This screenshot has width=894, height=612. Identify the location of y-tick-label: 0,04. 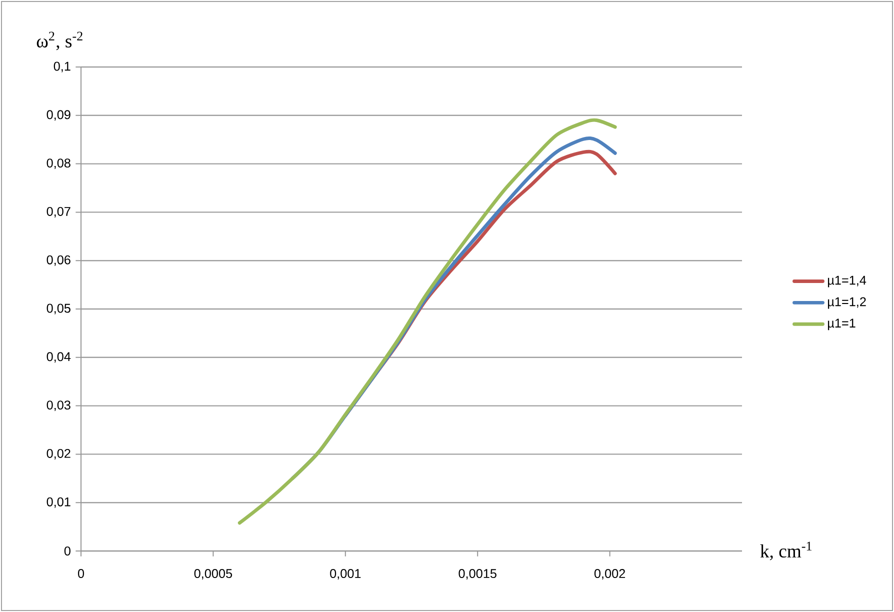
(58, 357).